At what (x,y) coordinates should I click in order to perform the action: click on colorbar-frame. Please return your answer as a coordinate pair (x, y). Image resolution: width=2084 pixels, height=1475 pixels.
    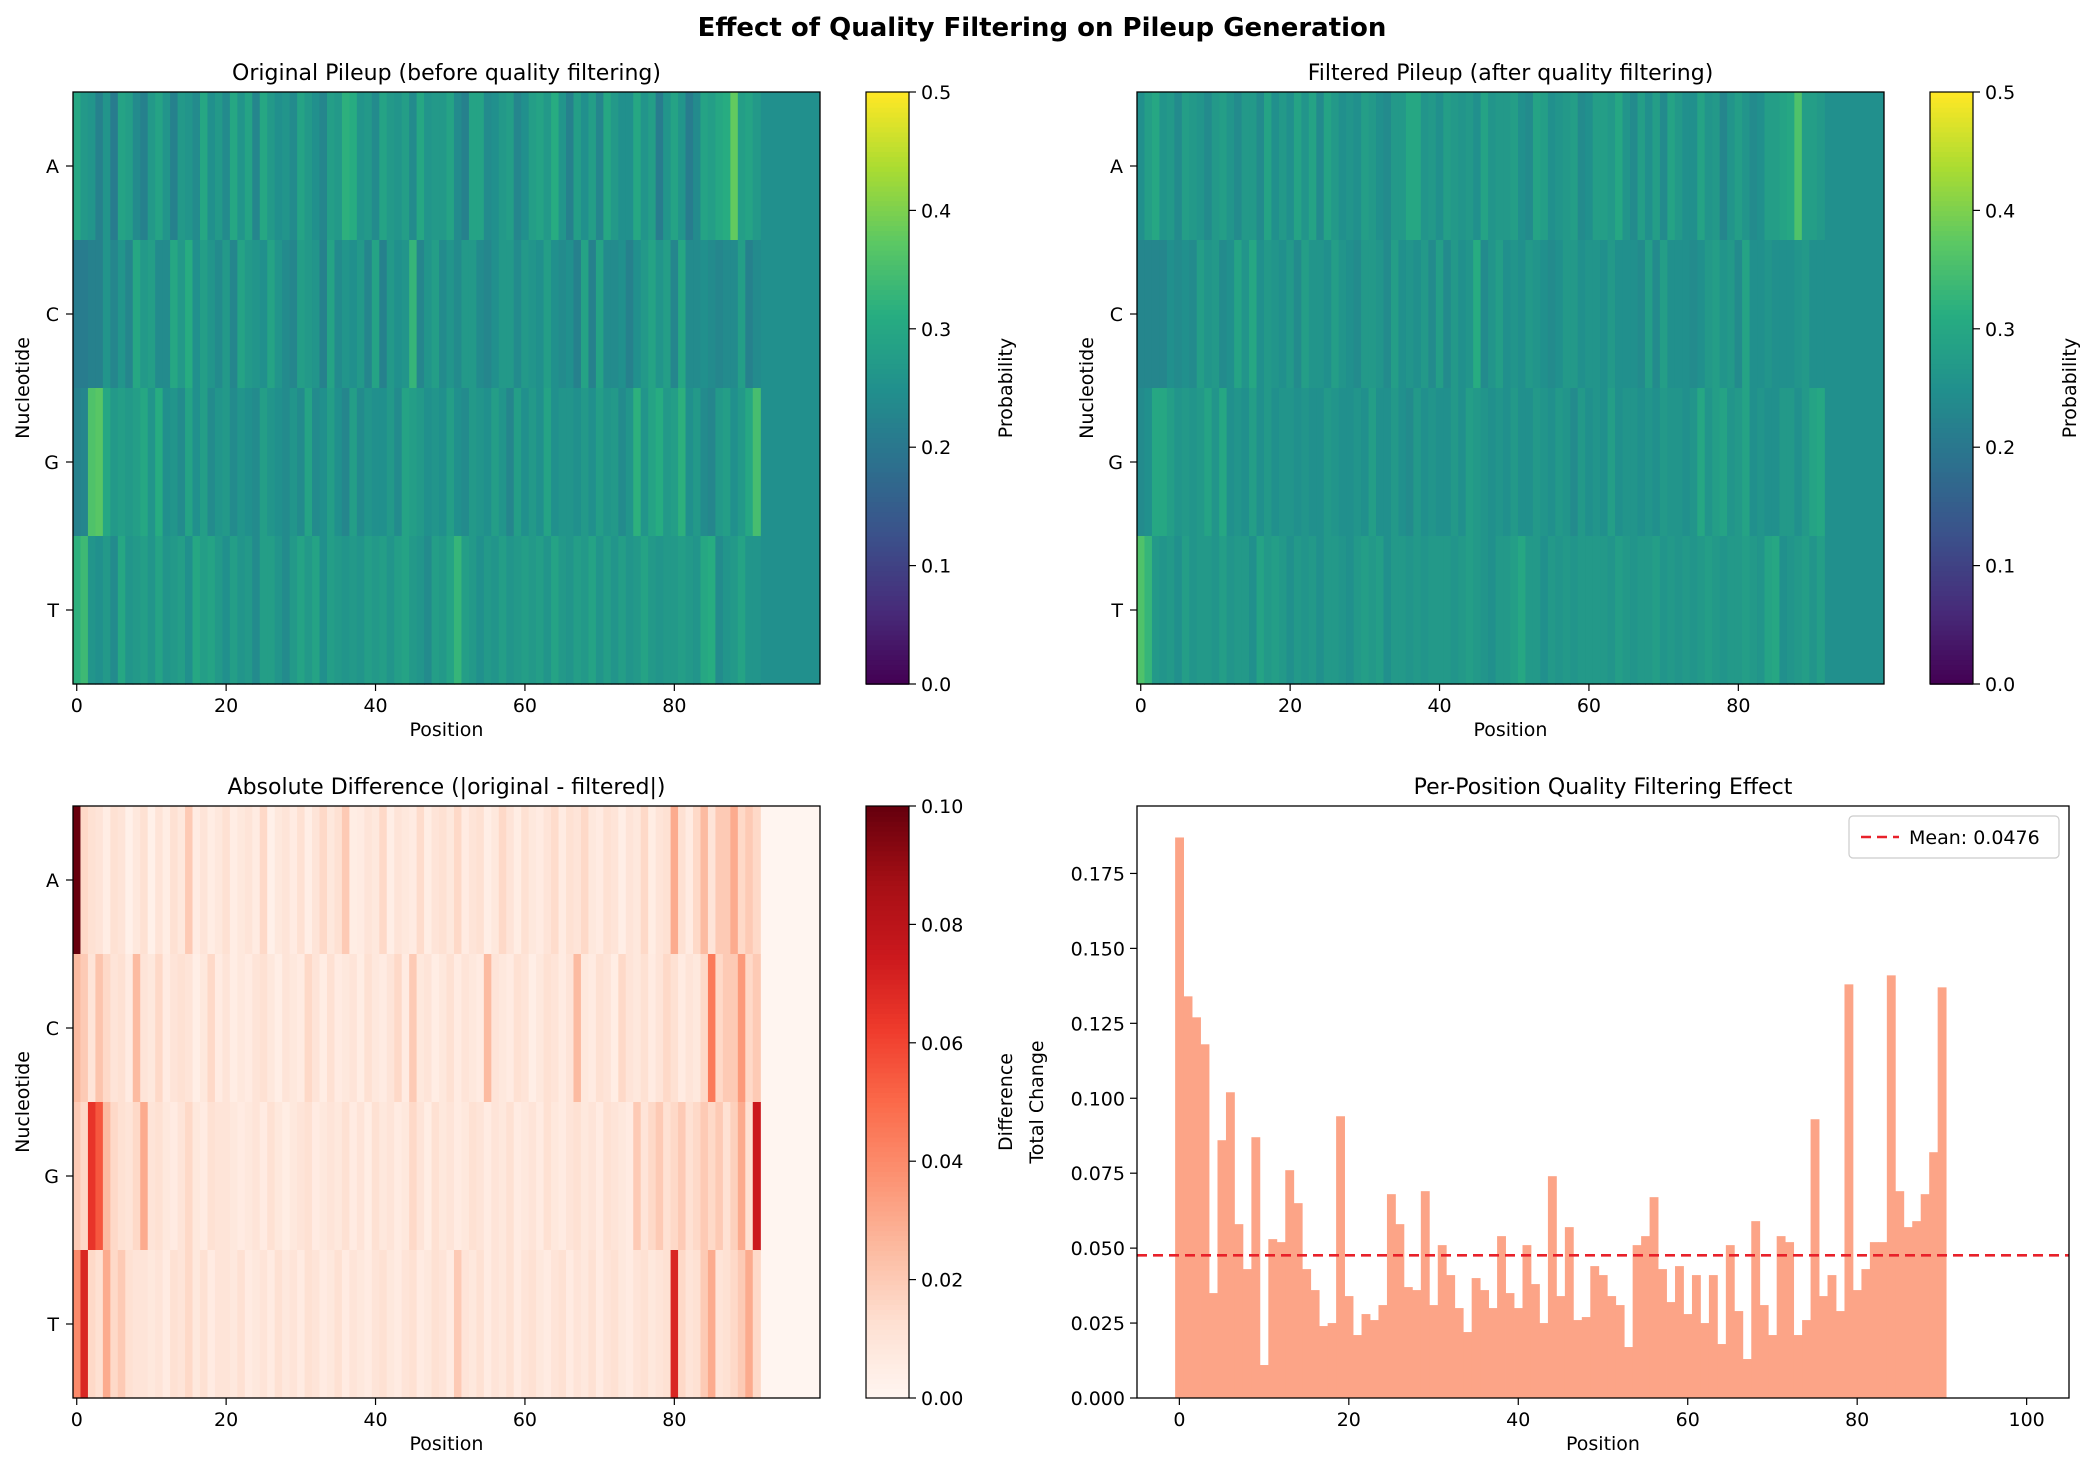
    Looking at the image, I should click on (887, 1102).